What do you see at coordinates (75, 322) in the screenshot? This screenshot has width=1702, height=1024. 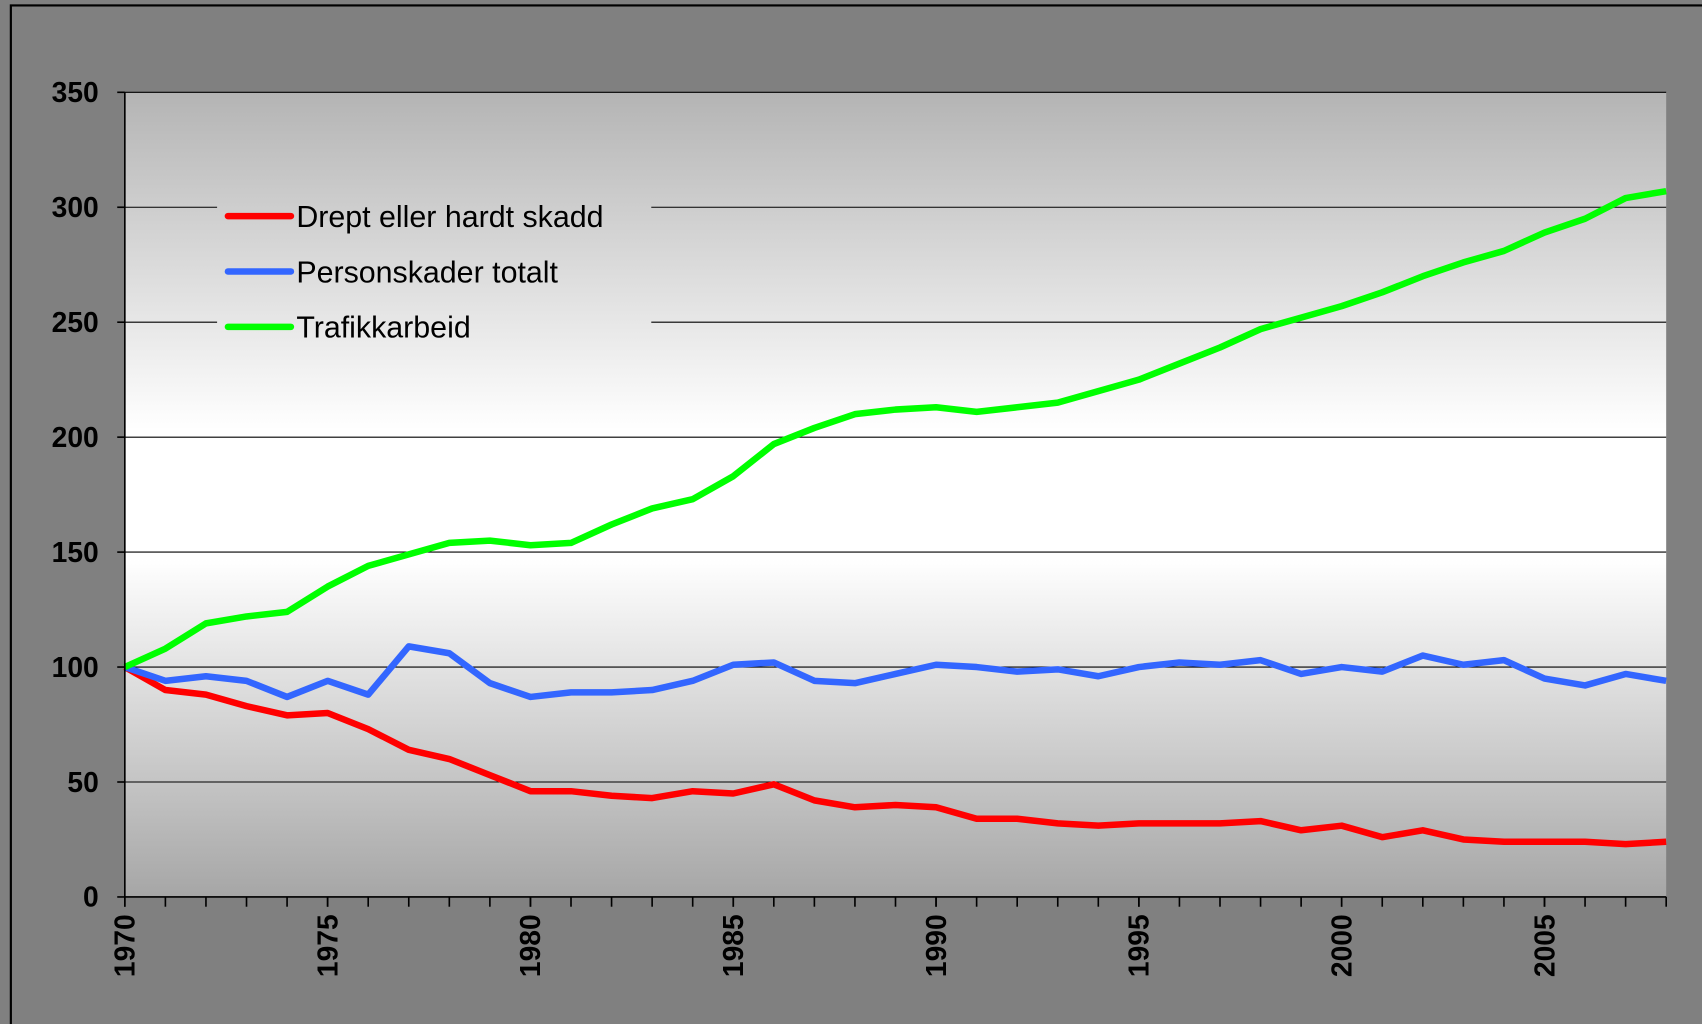 I see `y-tick-label: 250` at bounding box center [75, 322].